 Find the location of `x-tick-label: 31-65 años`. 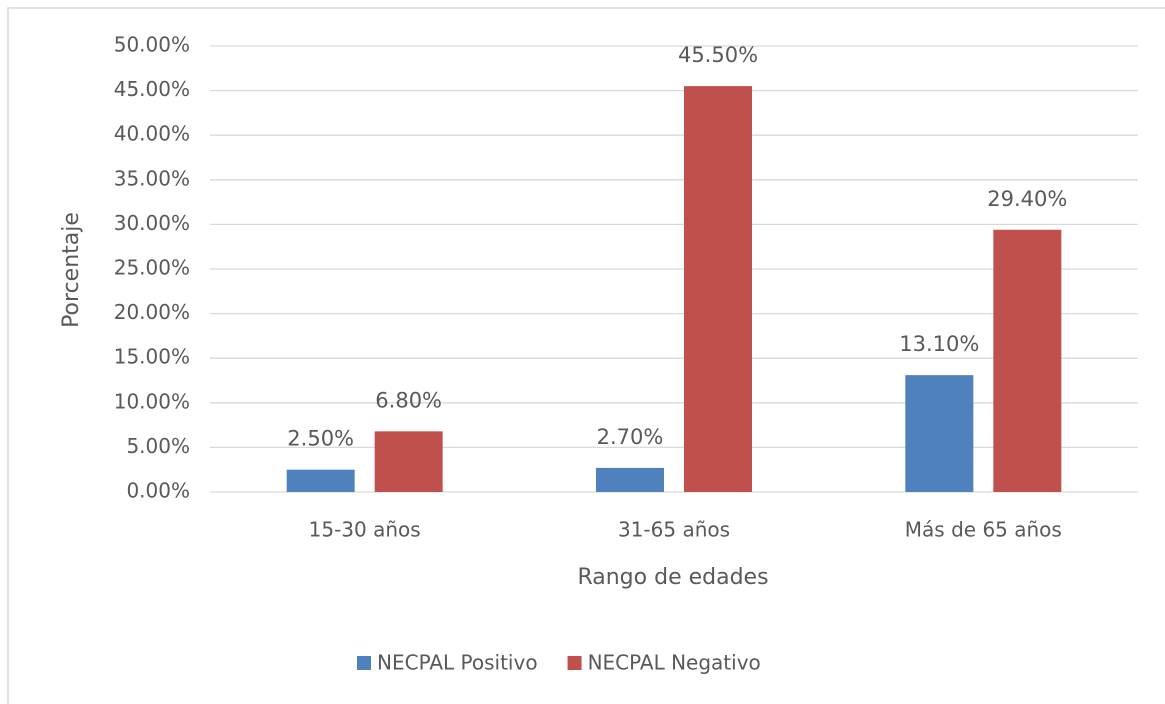

x-tick-label: 31-65 años is located at coordinates (674, 530).